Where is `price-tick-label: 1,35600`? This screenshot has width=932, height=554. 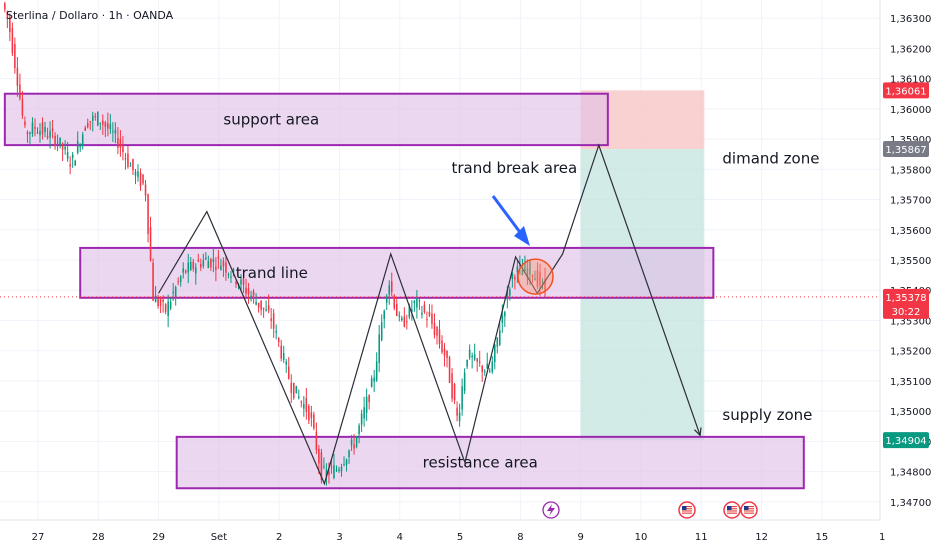
price-tick-label: 1,35600 is located at coordinates (910, 231).